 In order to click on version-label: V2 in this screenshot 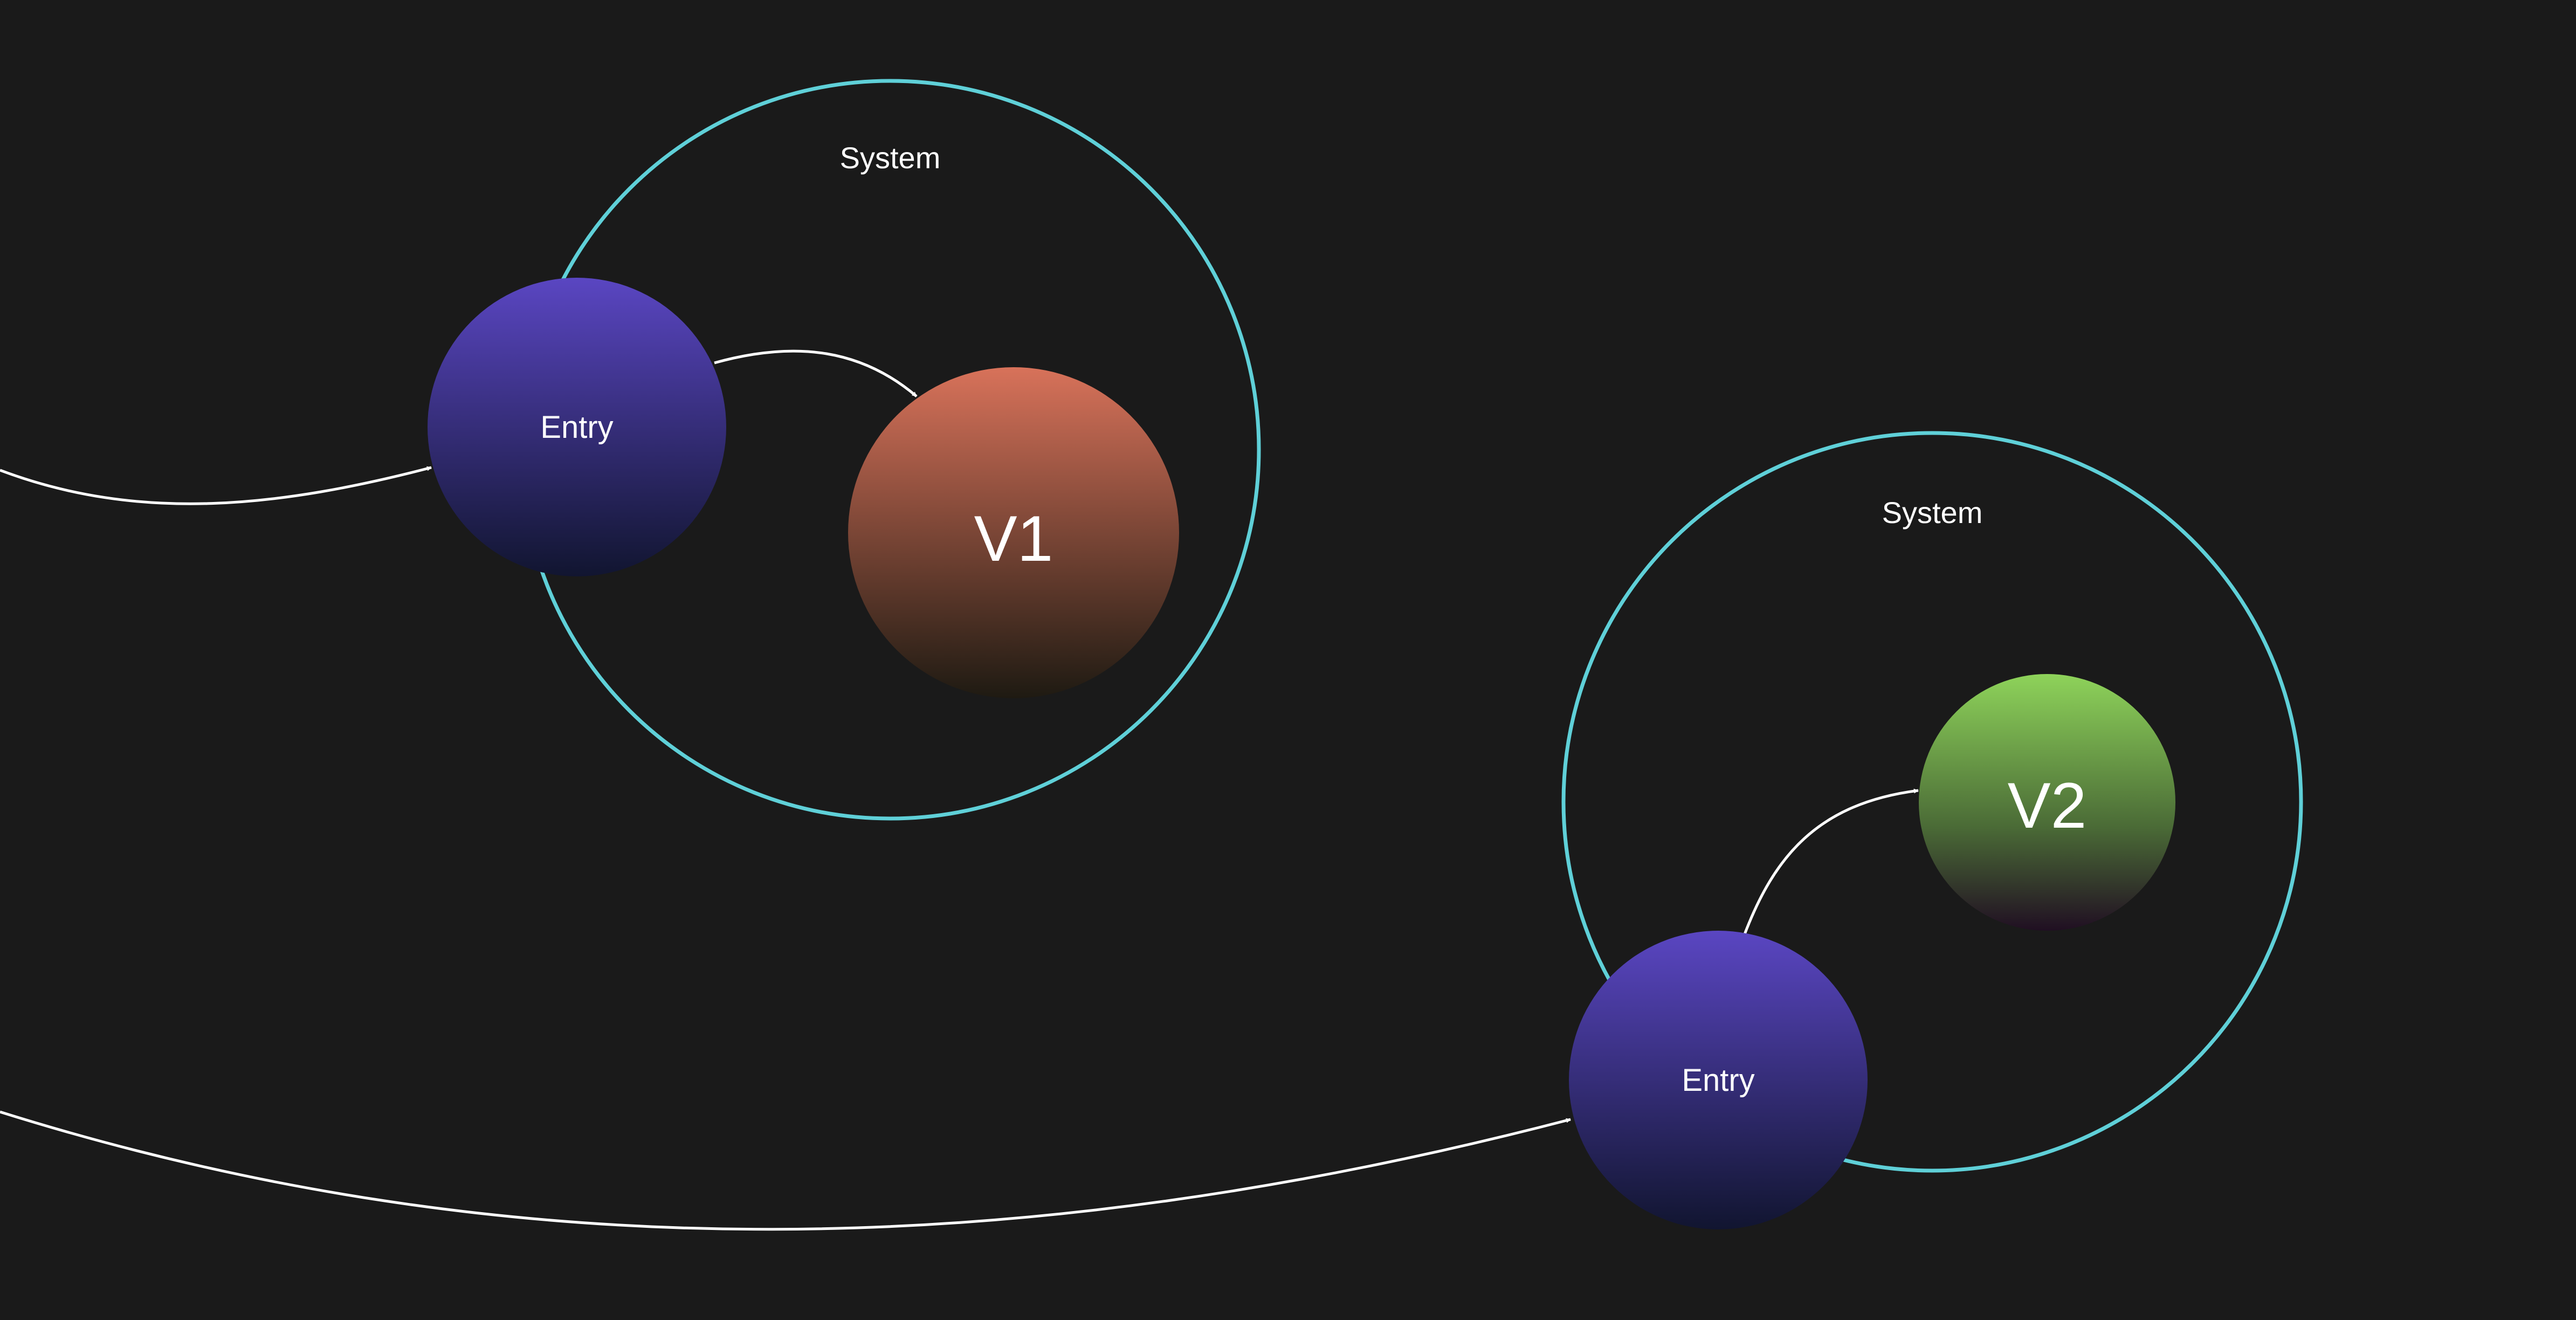, I will do `click(2047, 805)`.